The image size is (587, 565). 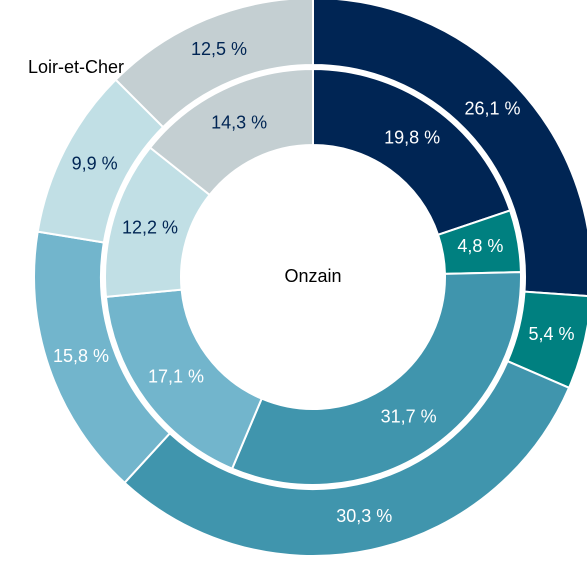 What do you see at coordinates (76, 67) in the screenshot?
I see `outer-ring-name: Loir-et-Cher` at bounding box center [76, 67].